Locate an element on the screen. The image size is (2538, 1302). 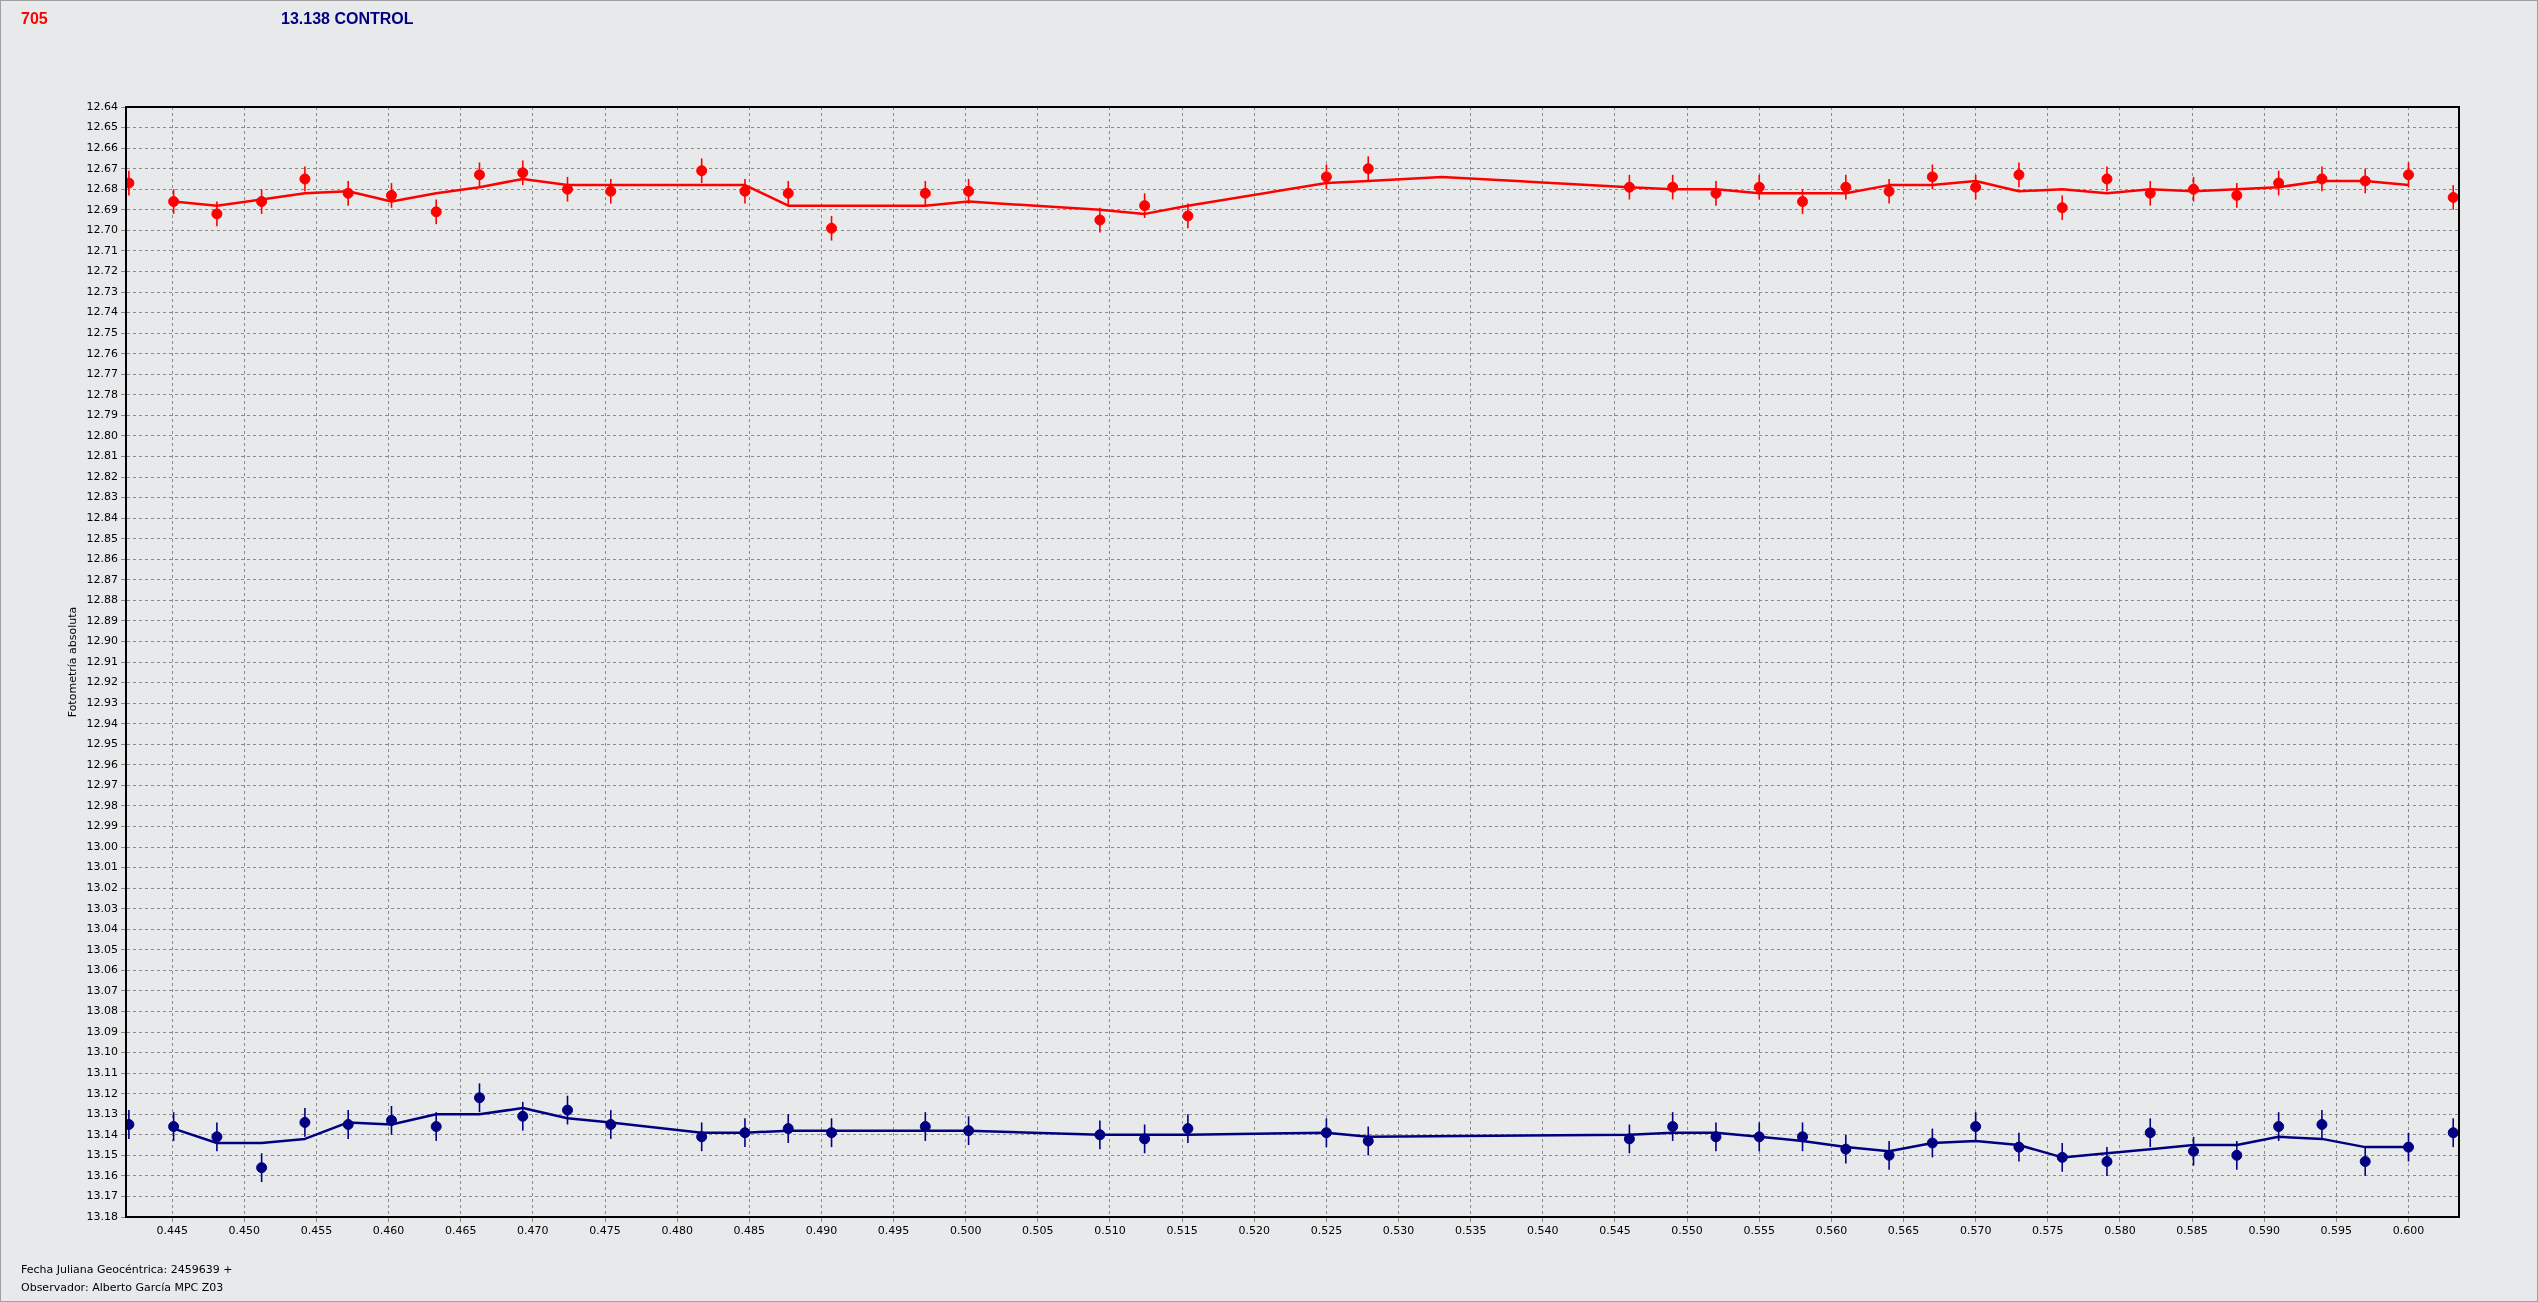
y-tick-label: 12.71 is located at coordinates (102, 250).